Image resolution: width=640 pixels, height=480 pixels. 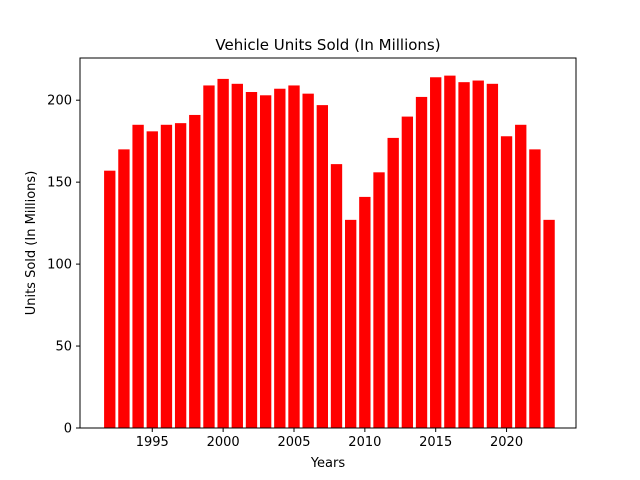 I want to click on x-tick-label: 1995, so click(x=152, y=442).